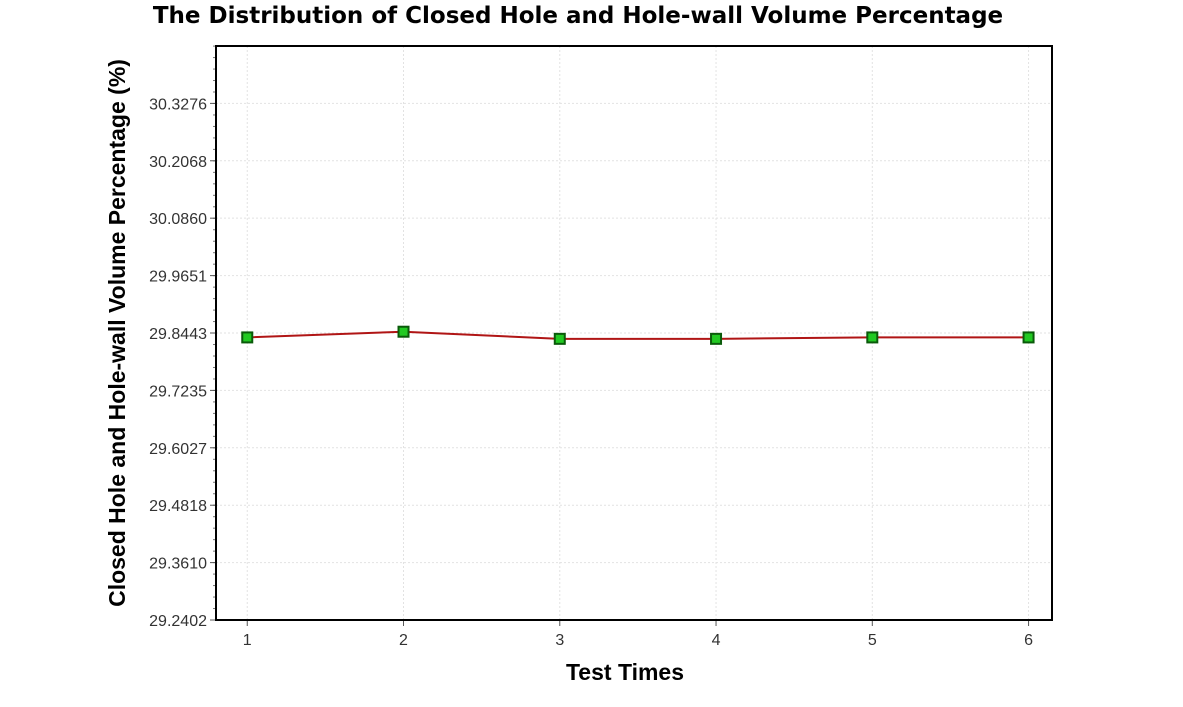 This screenshot has height=707, width=1183. What do you see at coordinates (178, 564) in the screenshot?
I see `y-tick-label: 29.3610` at bounding box center [178, 564].